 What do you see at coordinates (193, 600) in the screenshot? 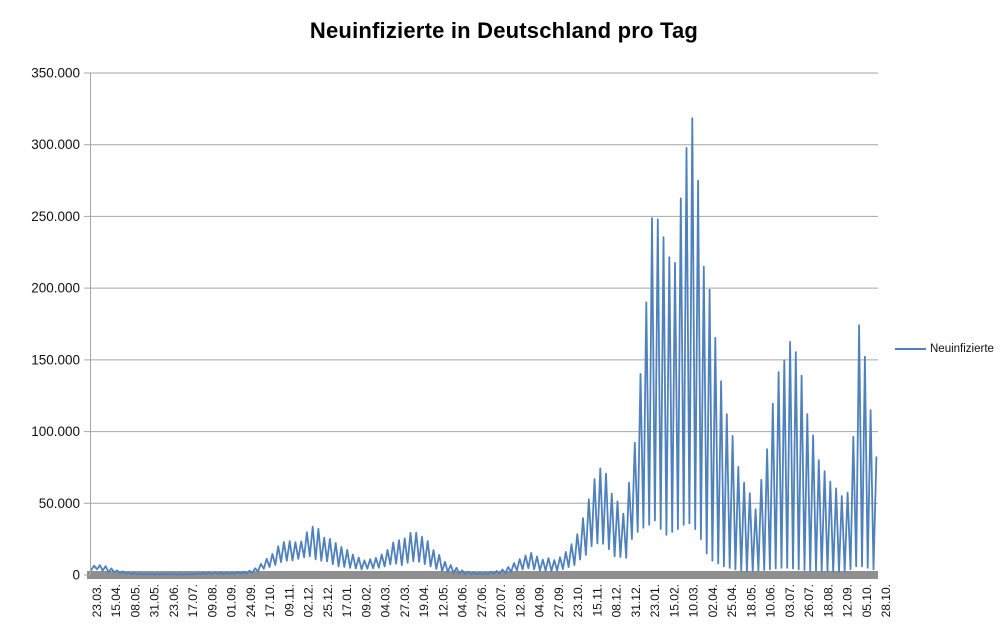
I see `x-tick-label: 17.07.` at bounding box center [193, 600].